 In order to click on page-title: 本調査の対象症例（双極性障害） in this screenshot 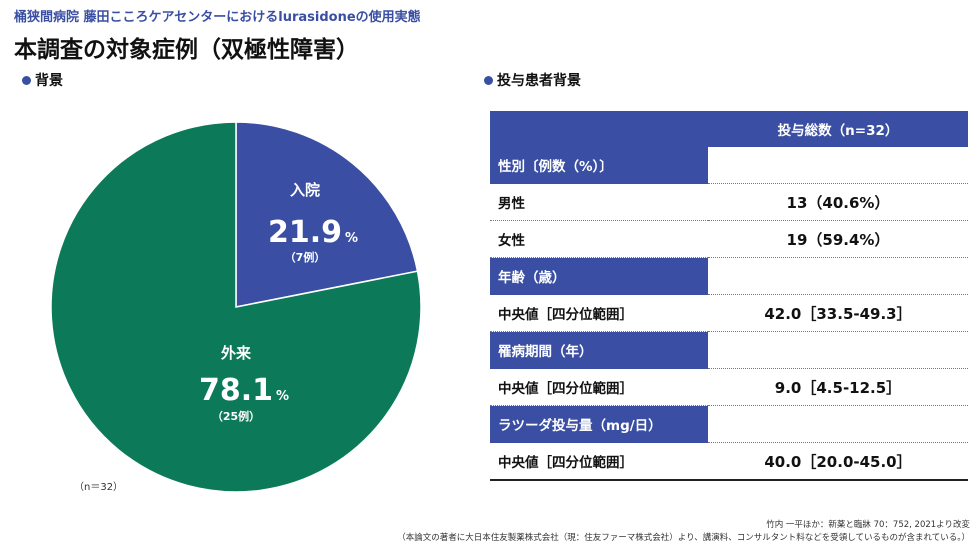, I will do `click(186, 50)`.